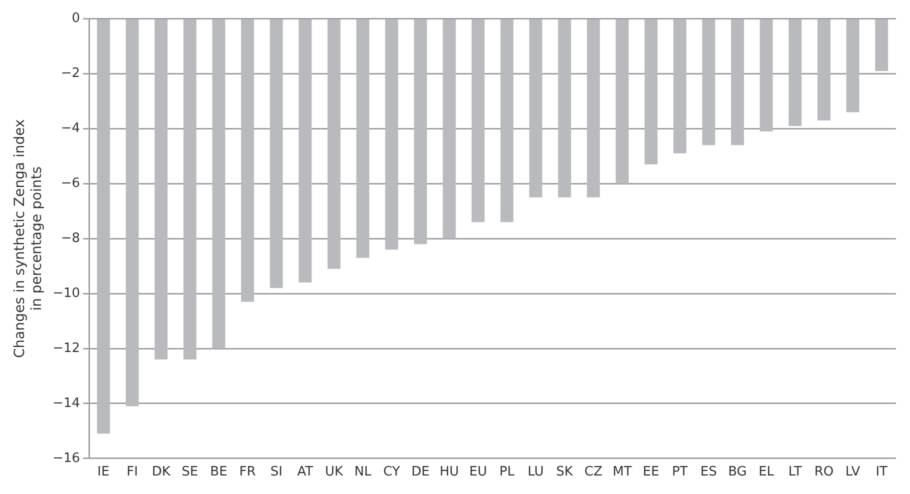  Describe the element at coordinates (161, 472) in the screenshot. I see `x-tick-label: DK` at that location.